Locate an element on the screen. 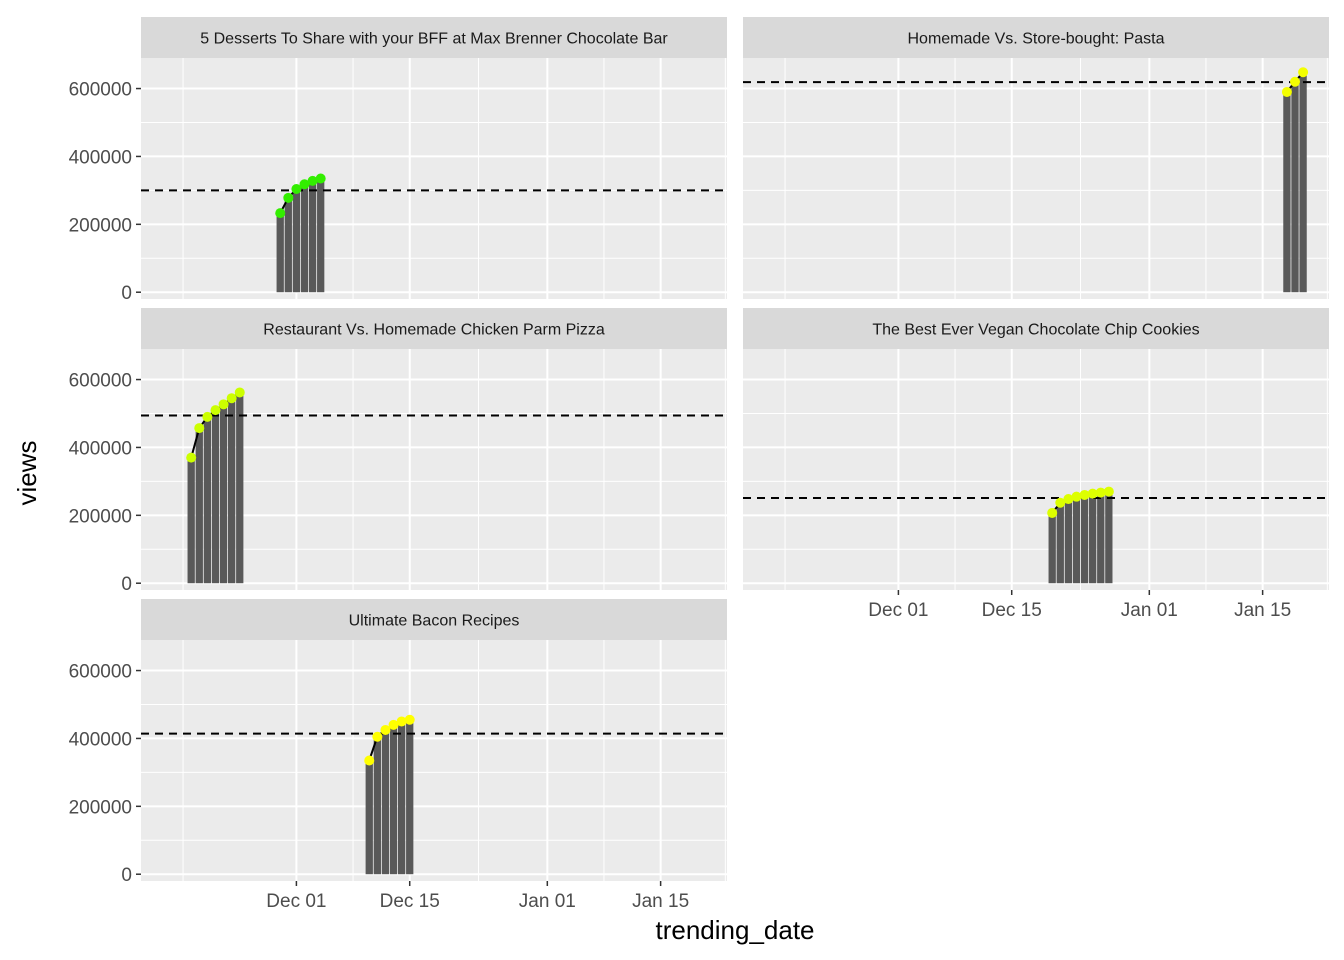 The height and width of the screenshot is (960, 1344). facet-title: Homemade Vs. Store-bought: Pasta is located at coordinates (1035, 39).